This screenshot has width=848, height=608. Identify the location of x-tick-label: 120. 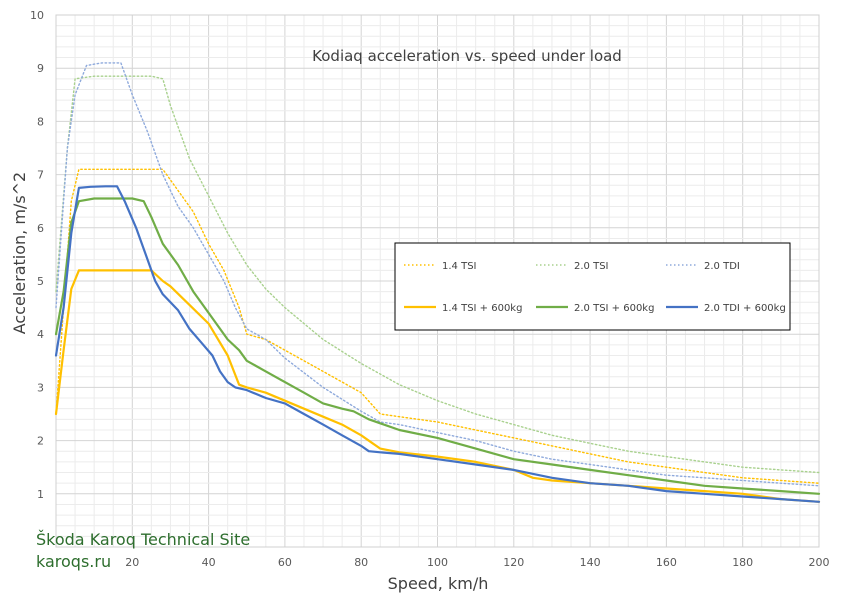
(513, 562).